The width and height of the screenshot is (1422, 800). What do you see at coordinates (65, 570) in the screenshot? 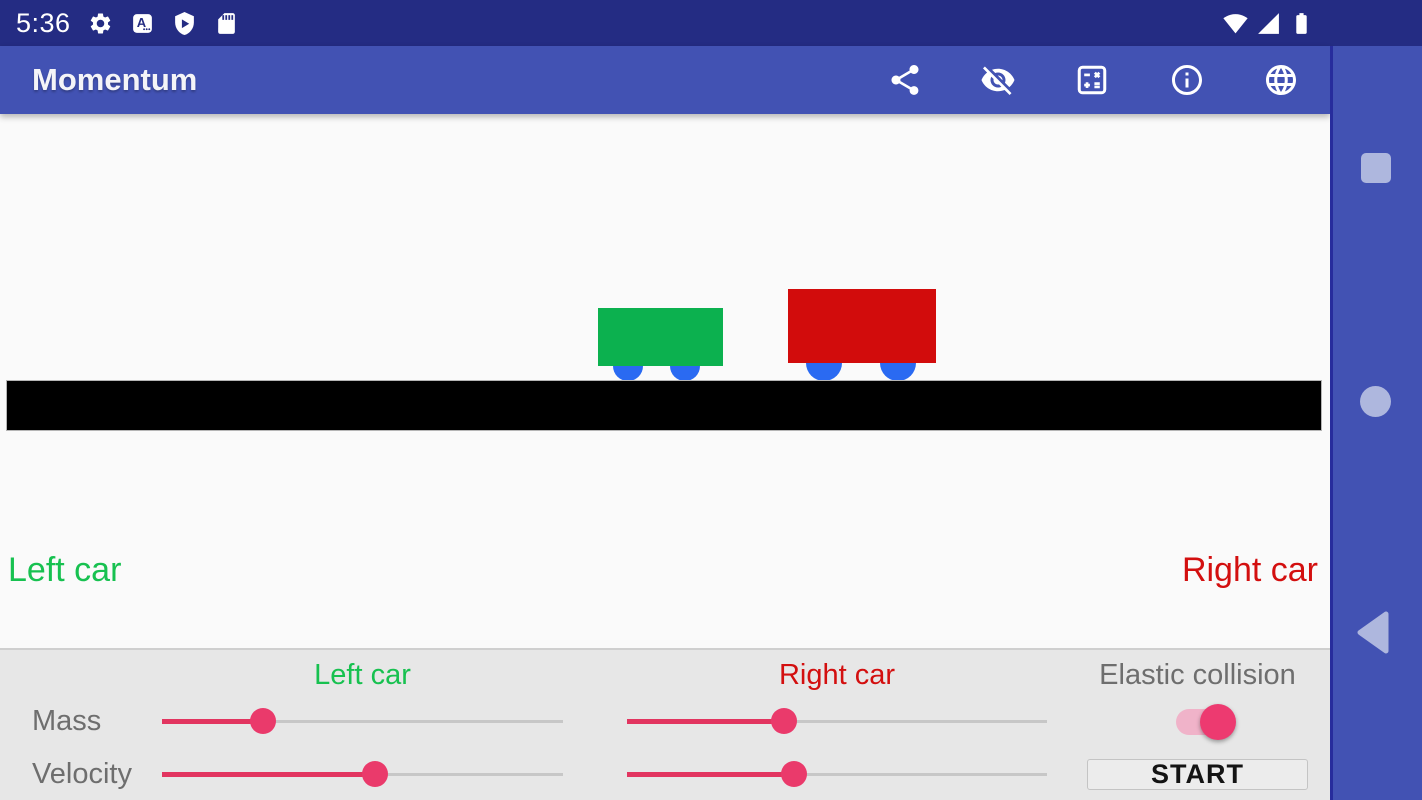
I see `left-car-title: Left car` at bounding box center [65, 570].